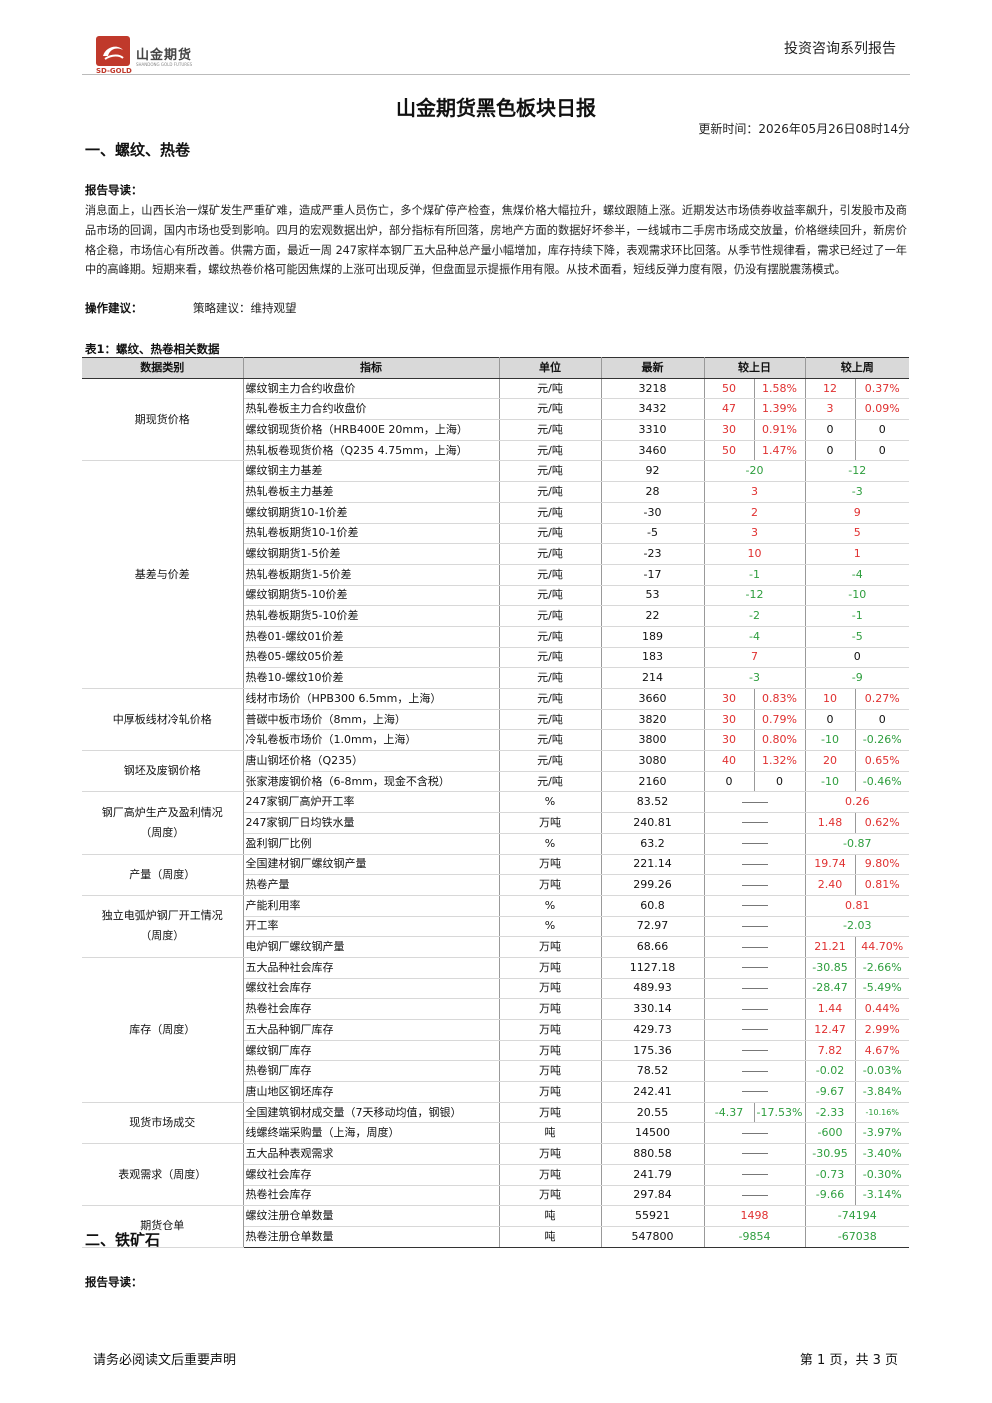 This screenshot has height=1403, width=992. What do you see at coordinates (882, 409) in the screenshot?
I see `weekly-pct: 0.09%` at bounding box center [882, 409].